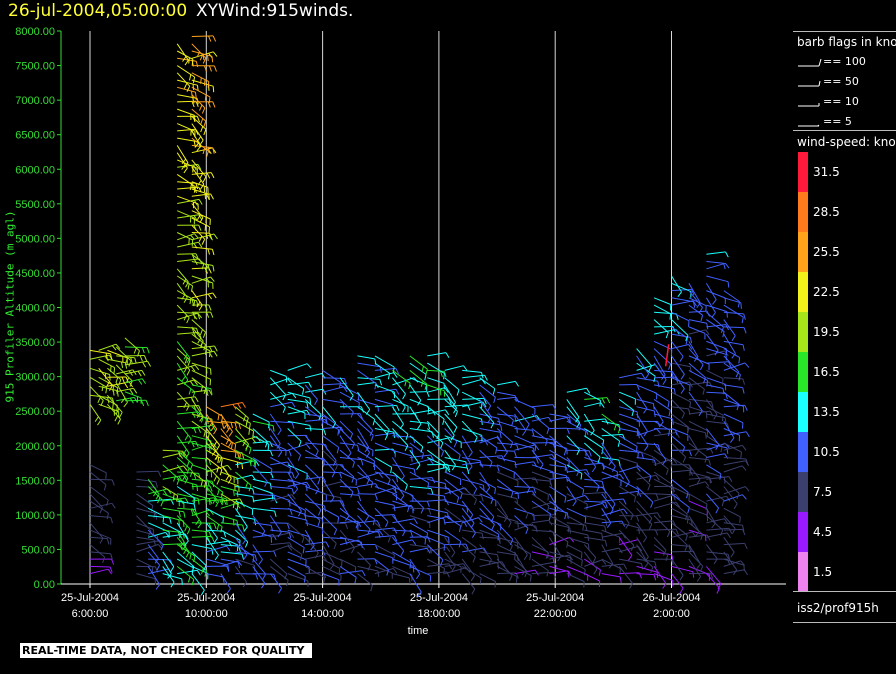  Describe the element at coordinates (35, 343) in the screenshot. I see `y-tick-label: 3500.00` at that location.